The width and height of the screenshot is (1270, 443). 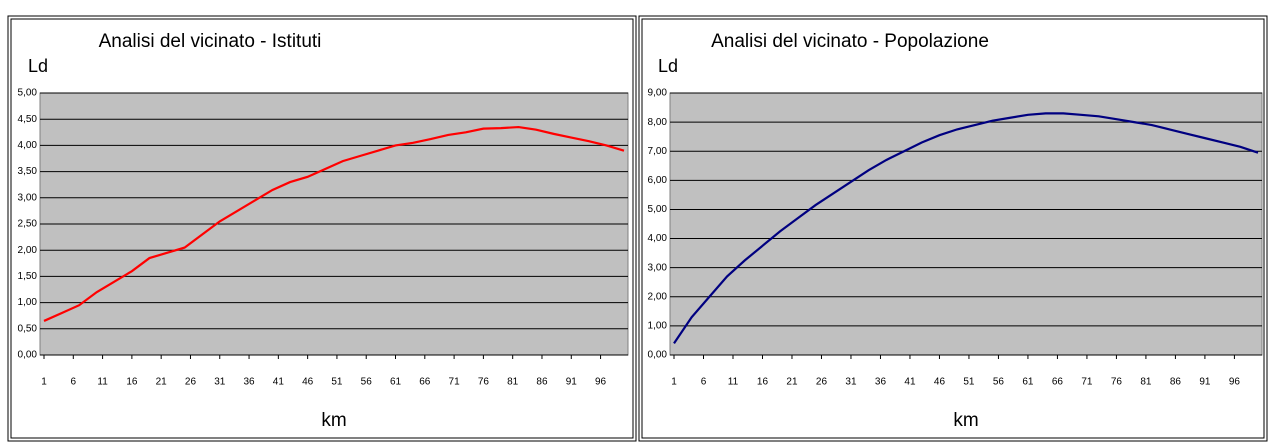 What do you see at coordinates (850, 41) in the screenshot?
I see `chart-title: Analisi del vicinato - Popolazione` at bounding box center [850, 41].